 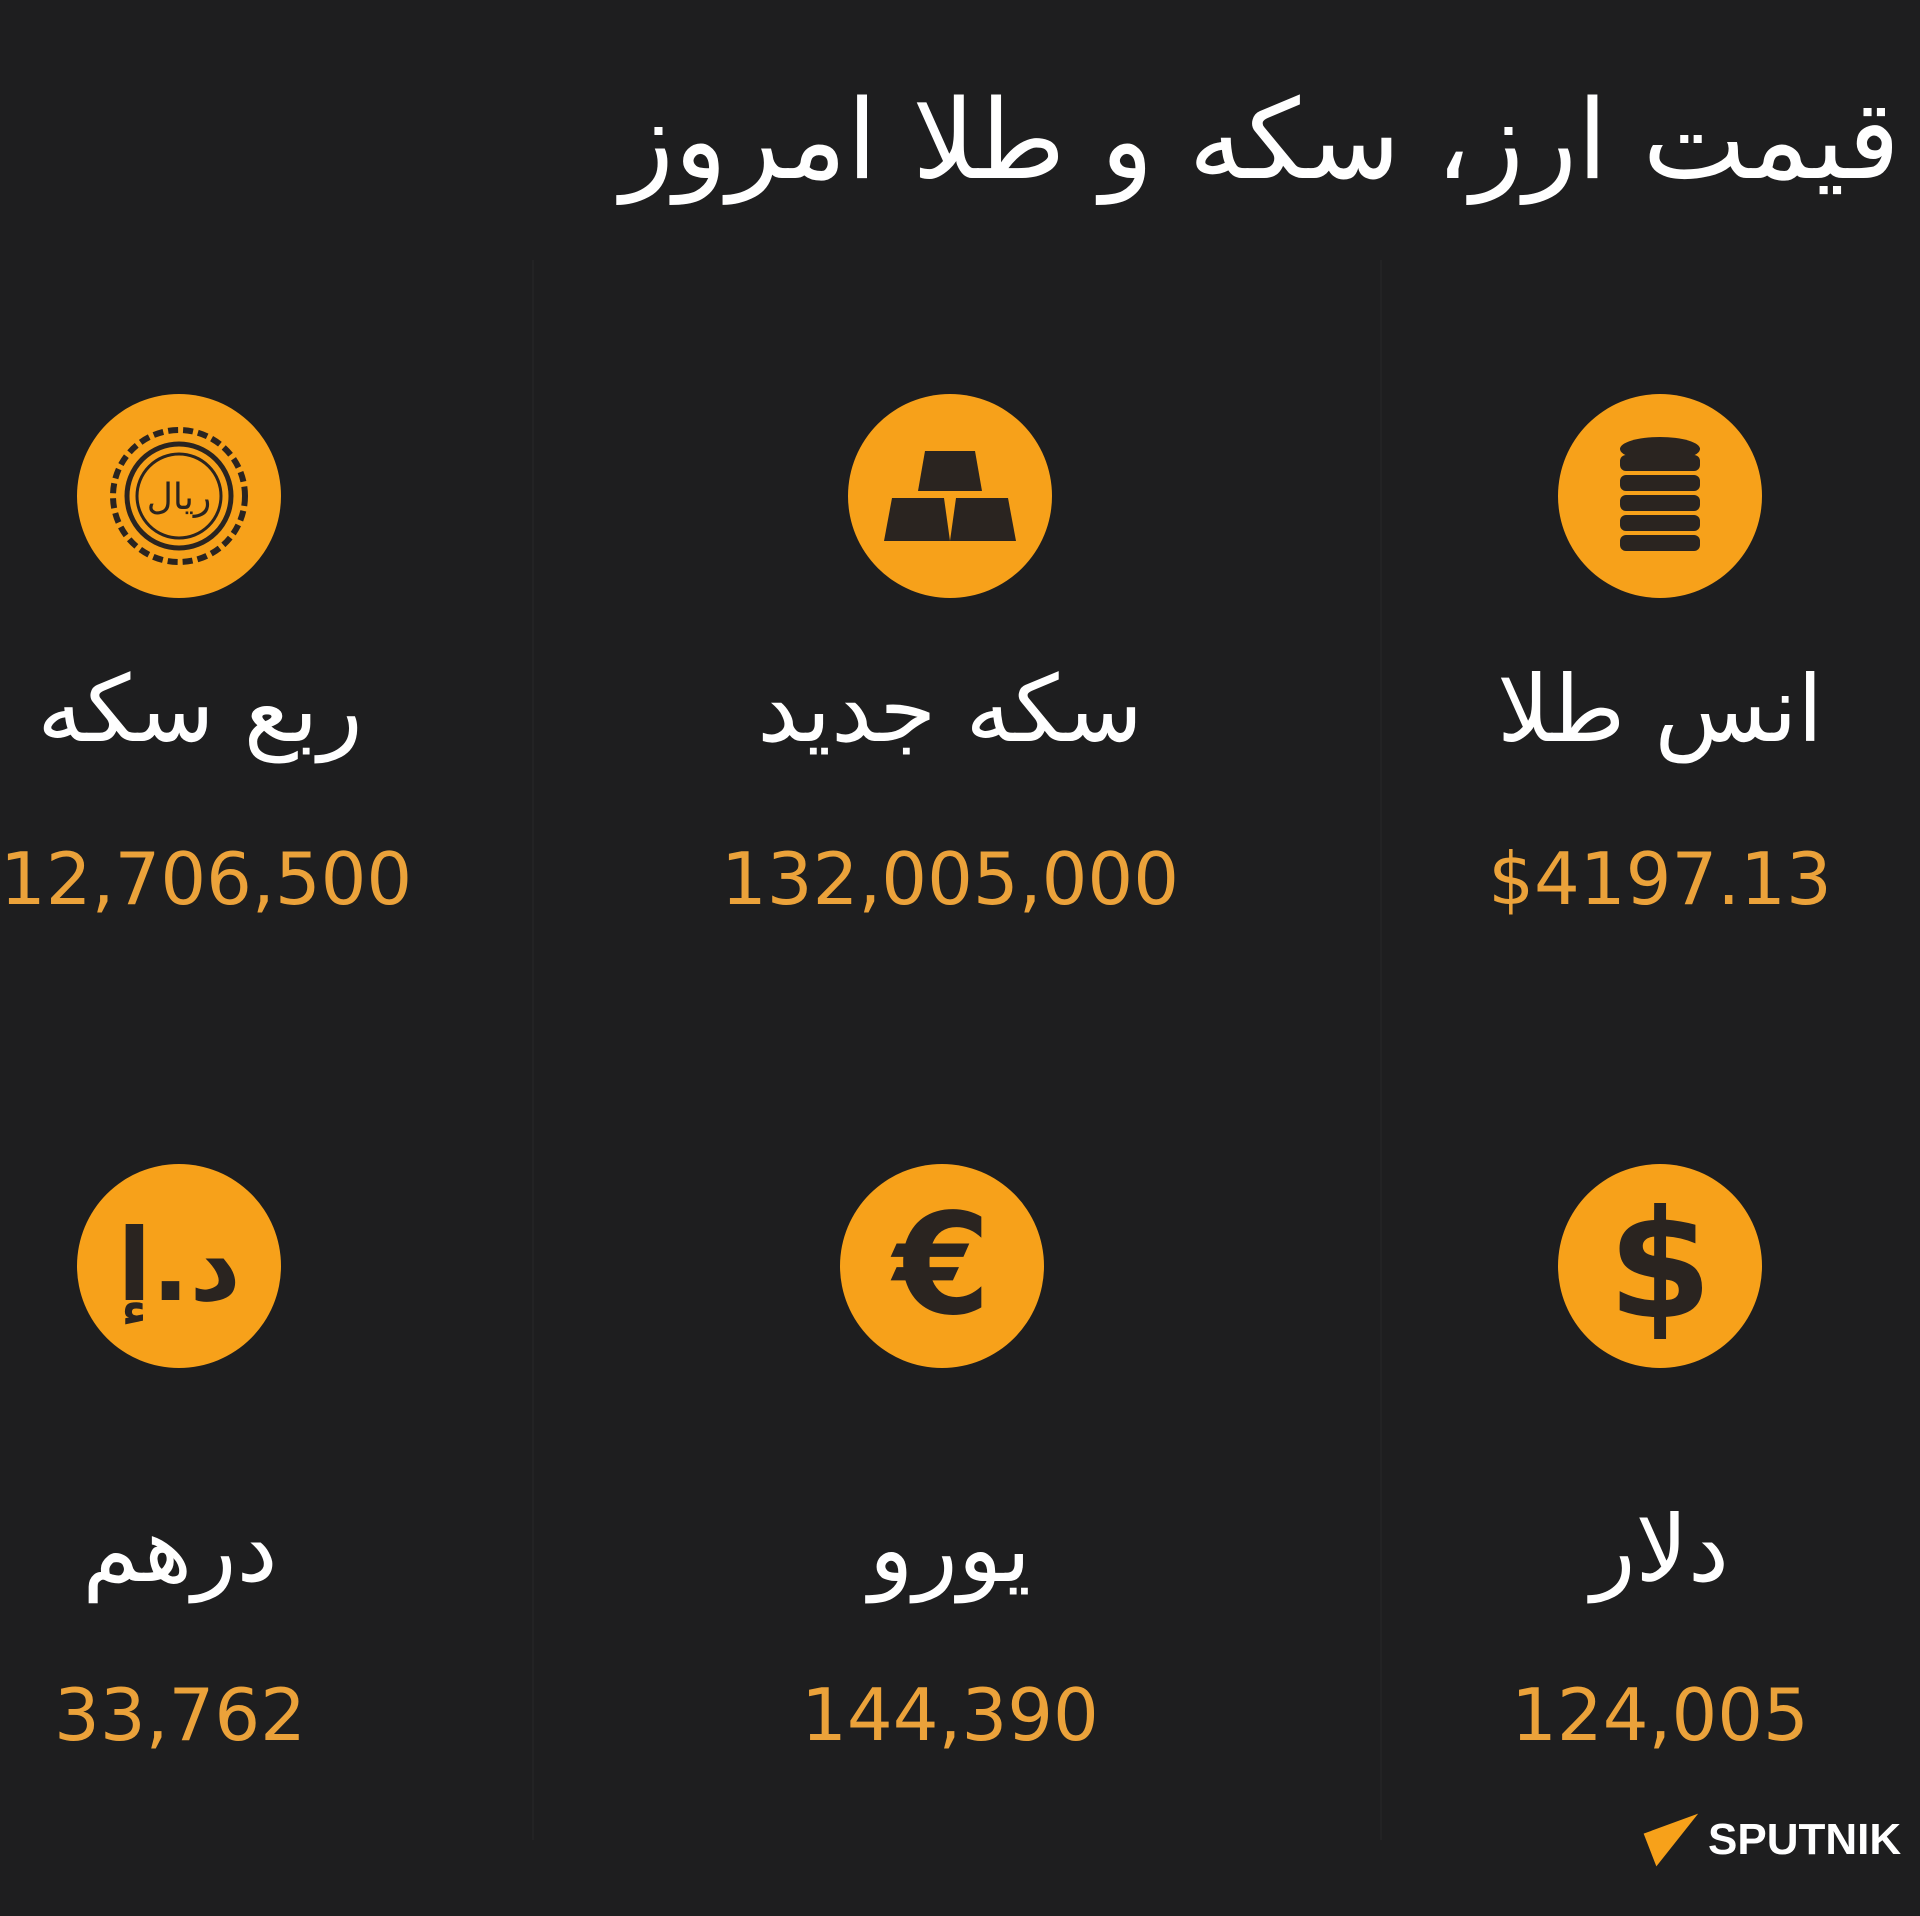 I want to click on item-label: دلار, so click(x=1660, y=1549).